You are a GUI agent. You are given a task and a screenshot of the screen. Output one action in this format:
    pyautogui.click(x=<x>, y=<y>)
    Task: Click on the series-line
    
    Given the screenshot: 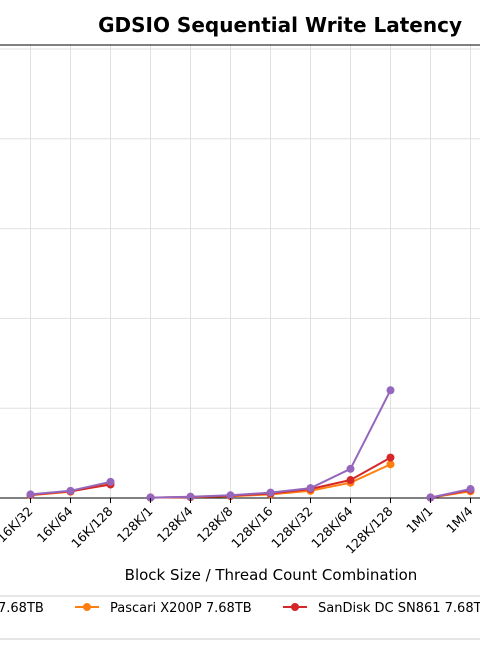 What is the action you would take?
    pyautogui.click(x=450, y=493)
    